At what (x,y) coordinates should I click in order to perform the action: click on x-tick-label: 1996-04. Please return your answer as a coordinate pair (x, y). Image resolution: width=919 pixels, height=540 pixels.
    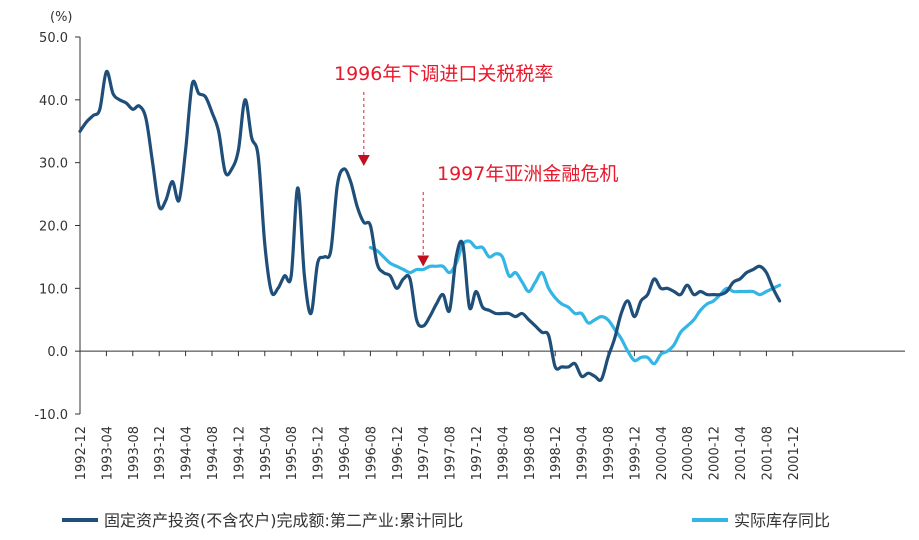
    Looking at the image, I should click on (345, 453).